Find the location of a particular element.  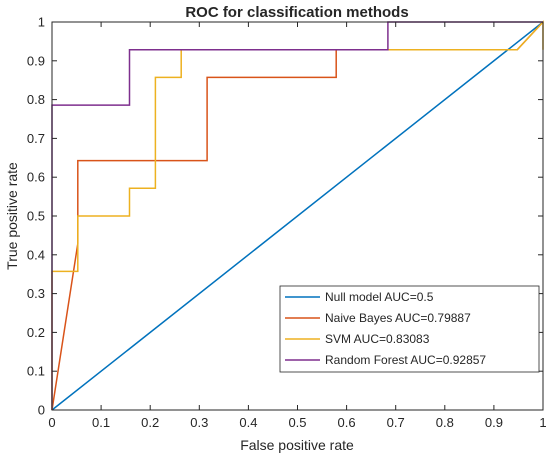

y-tick-label: 0.5 is located at coordinates (36, 216).